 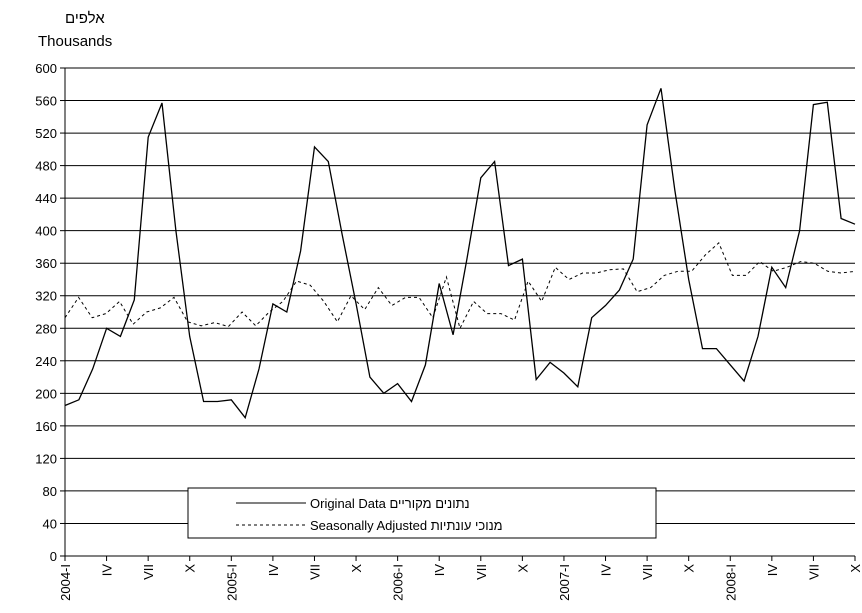 I want to click on y-tick-label: 400, so click(x=46, y=231).